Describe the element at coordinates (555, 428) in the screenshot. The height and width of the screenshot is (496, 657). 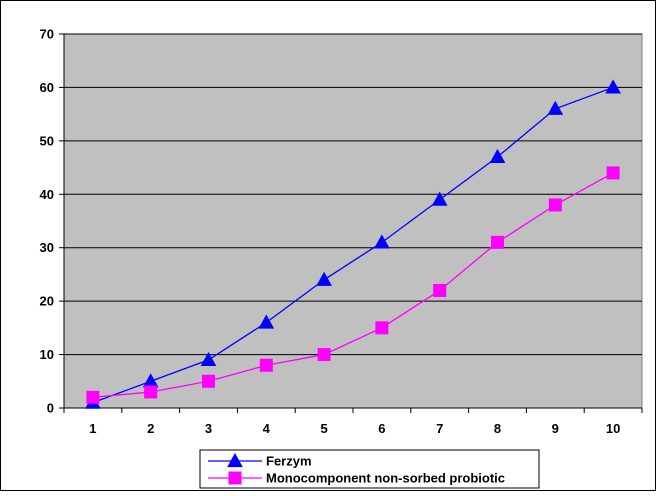
I see `x-tick-label: 9` at that location.